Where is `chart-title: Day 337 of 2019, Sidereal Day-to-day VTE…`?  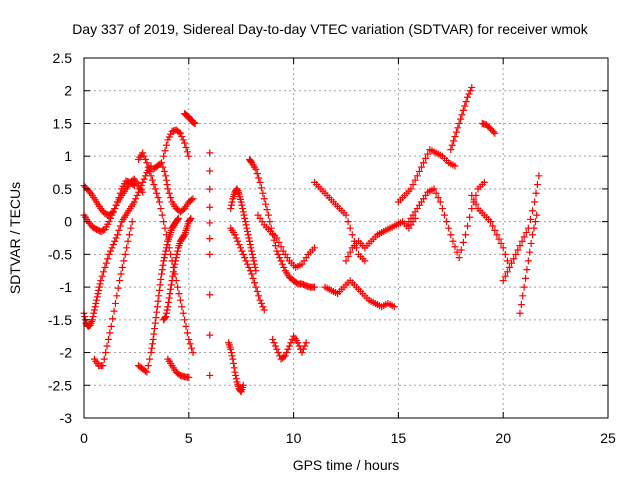
chart-title: Day 337 of 2019, Sidereal Day-to-day VTE… is located at coordinates (330, 29).